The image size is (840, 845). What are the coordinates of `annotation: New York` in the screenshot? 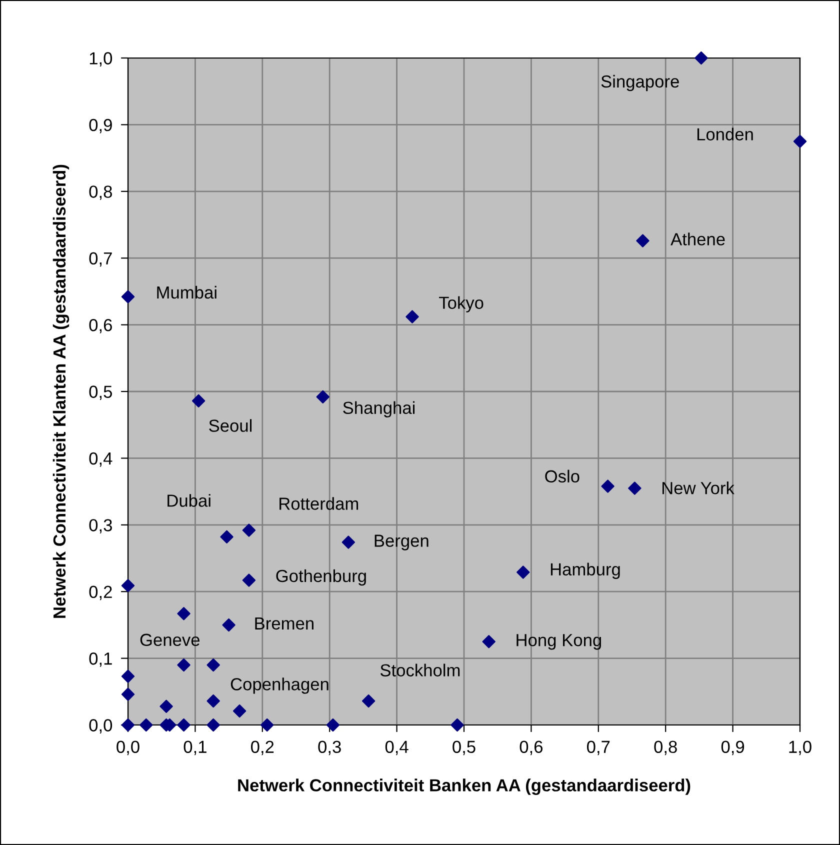 It's located at (698, 488).